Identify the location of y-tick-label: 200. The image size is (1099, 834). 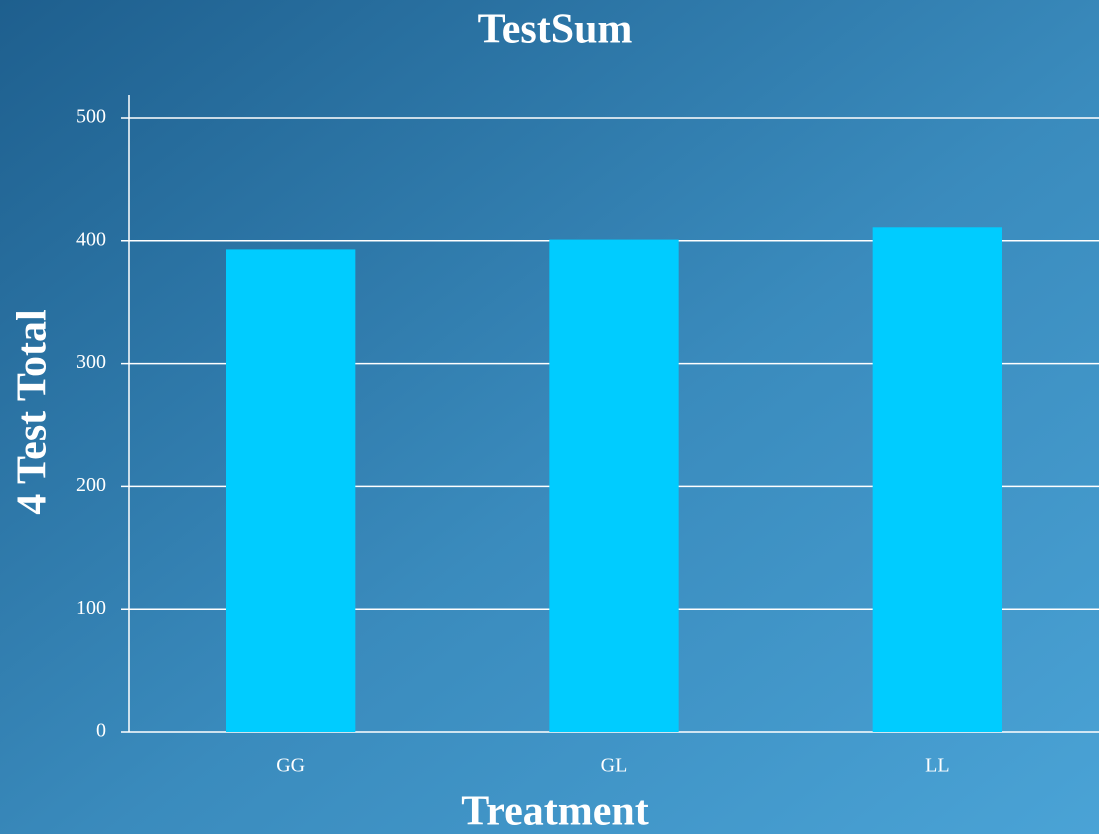
(91, 485).